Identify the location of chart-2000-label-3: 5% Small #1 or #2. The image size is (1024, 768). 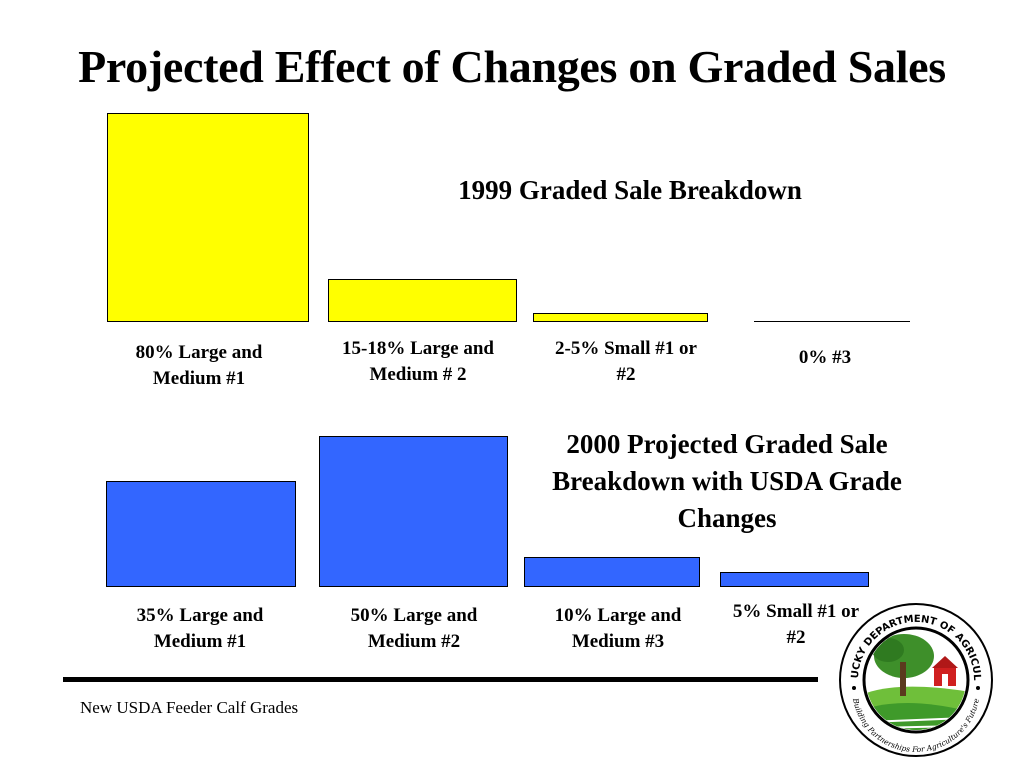
(796, 624).